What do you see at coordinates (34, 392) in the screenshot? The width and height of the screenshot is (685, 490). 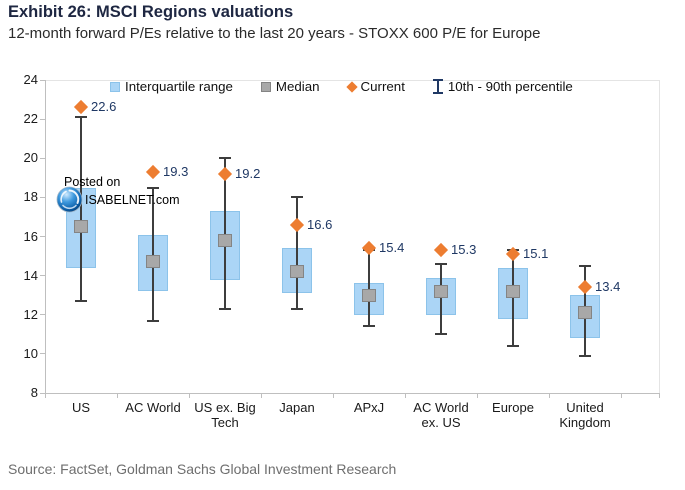 I see `y-axis-tick-label: 8` at bounding box center [34, 392].